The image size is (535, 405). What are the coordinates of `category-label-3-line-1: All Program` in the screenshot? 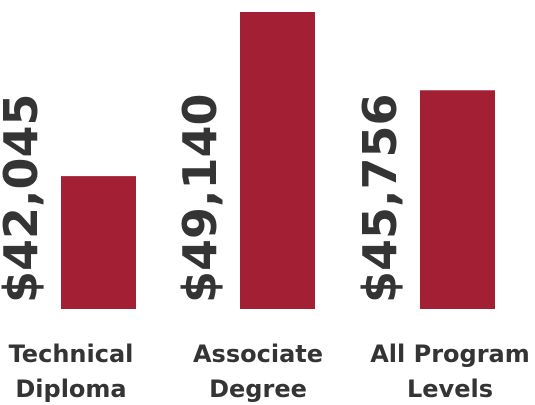 It's located at (450, 354).